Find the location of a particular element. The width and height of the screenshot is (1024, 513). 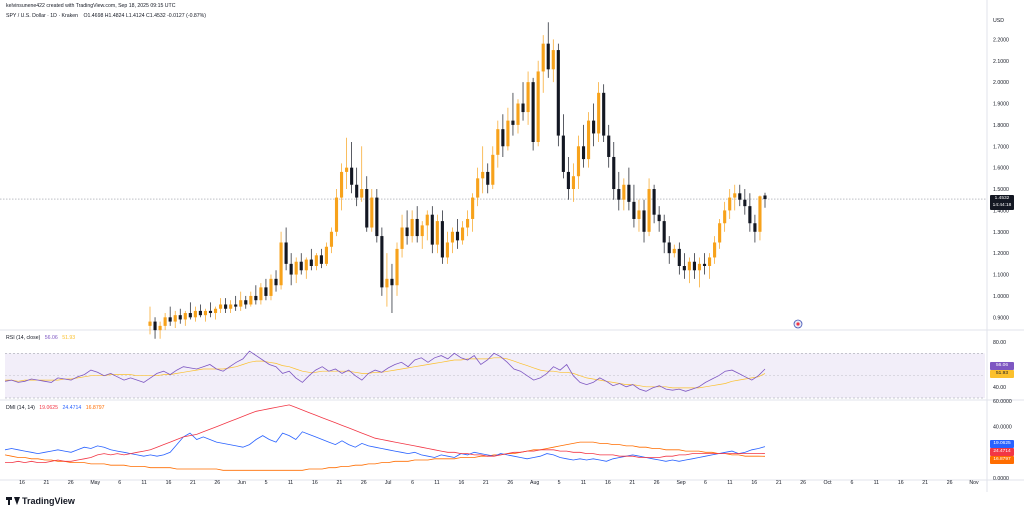

price-tick-label: 2.2000 is located at coordinates (1001, 40).